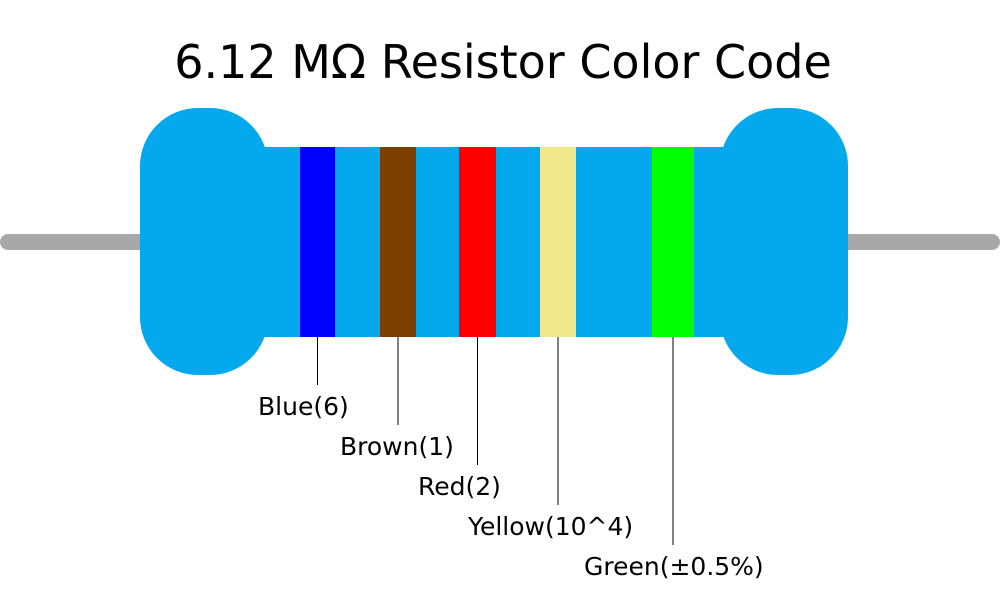 The image size is (1006, 607). Describe the element at coordinates (550, 526) in the screenshot. I see `band-label: Yellow(10^4)` at that location.